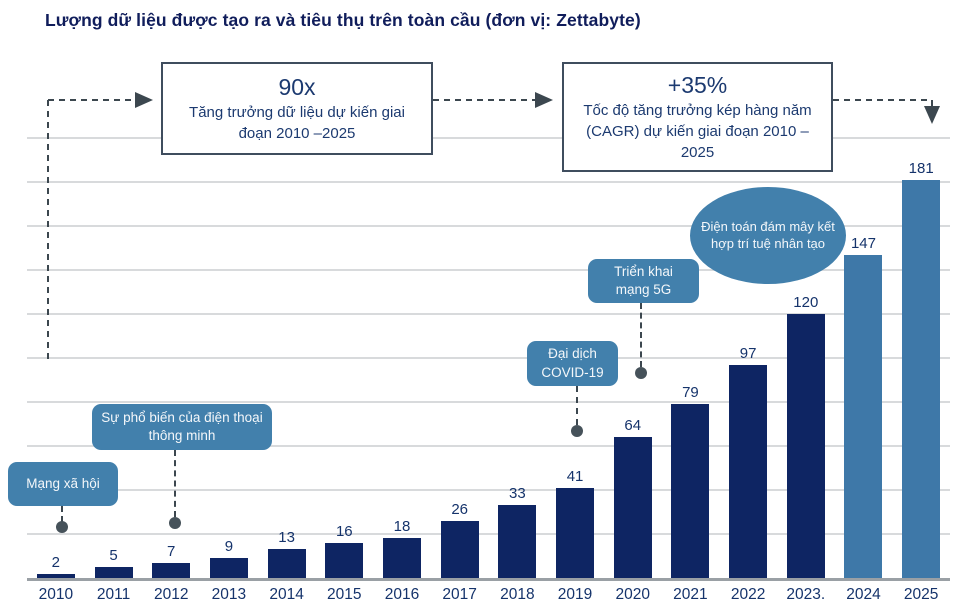  Describe the element at coordinates (632, 507) in the screenshot. I see `bar-2020` at that location.